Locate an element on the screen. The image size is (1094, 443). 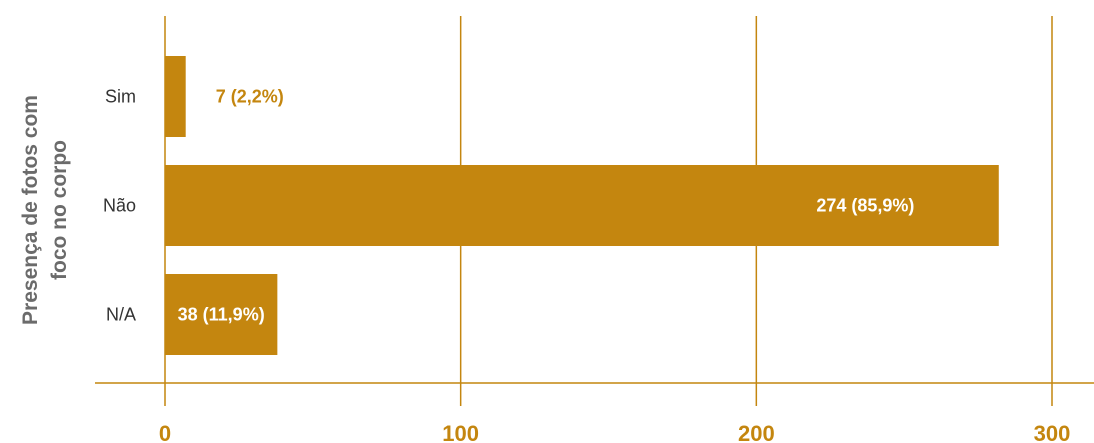
data-label-1: 274 (85,9%) is located at coordinates (865, 206).